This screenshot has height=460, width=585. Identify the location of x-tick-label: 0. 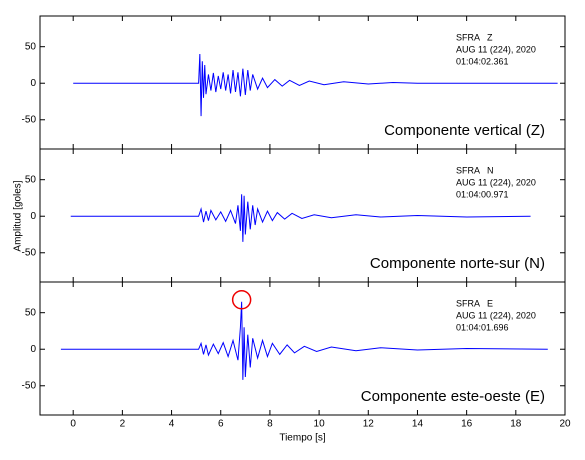
(73, 424).